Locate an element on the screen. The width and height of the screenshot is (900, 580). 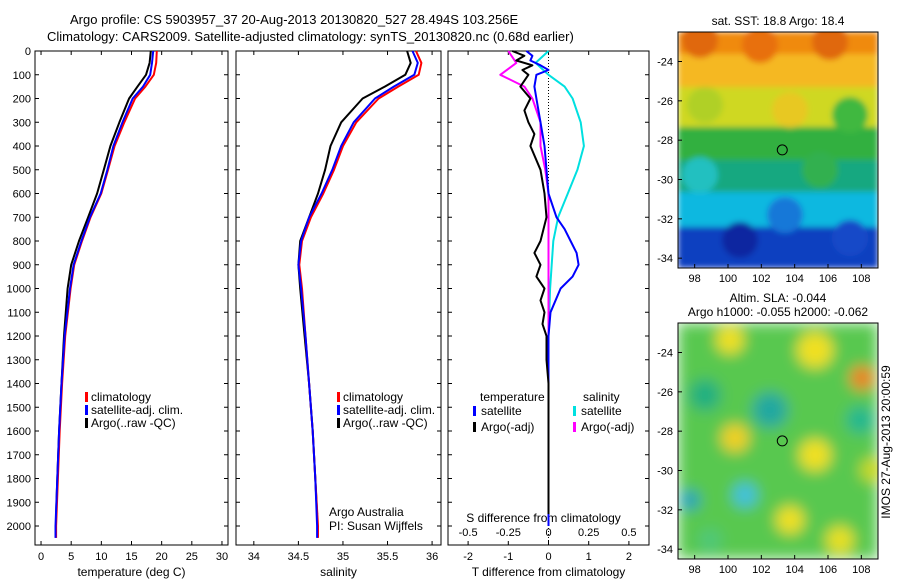
x-axis-label: T difference from climatology is located at coordinates (549, 572).